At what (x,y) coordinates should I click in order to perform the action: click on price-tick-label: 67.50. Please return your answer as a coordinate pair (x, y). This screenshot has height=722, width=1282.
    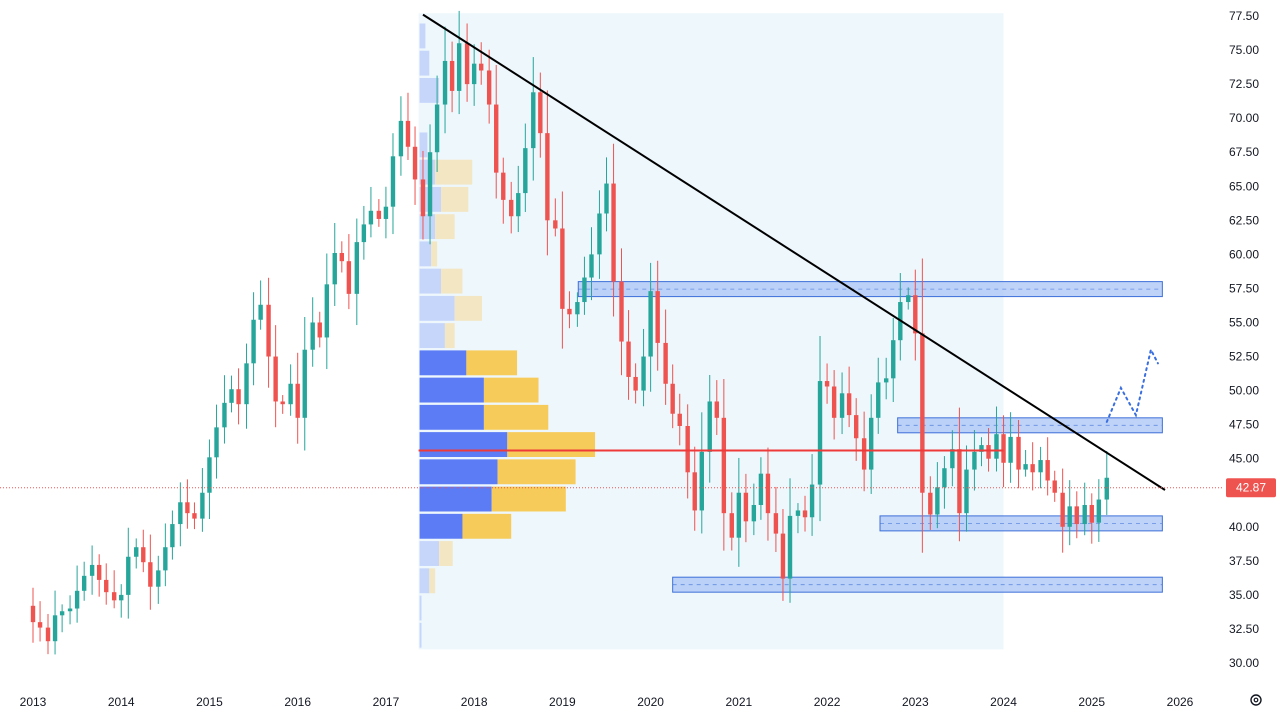
    Looking at the image, I should click on (1244, 152).